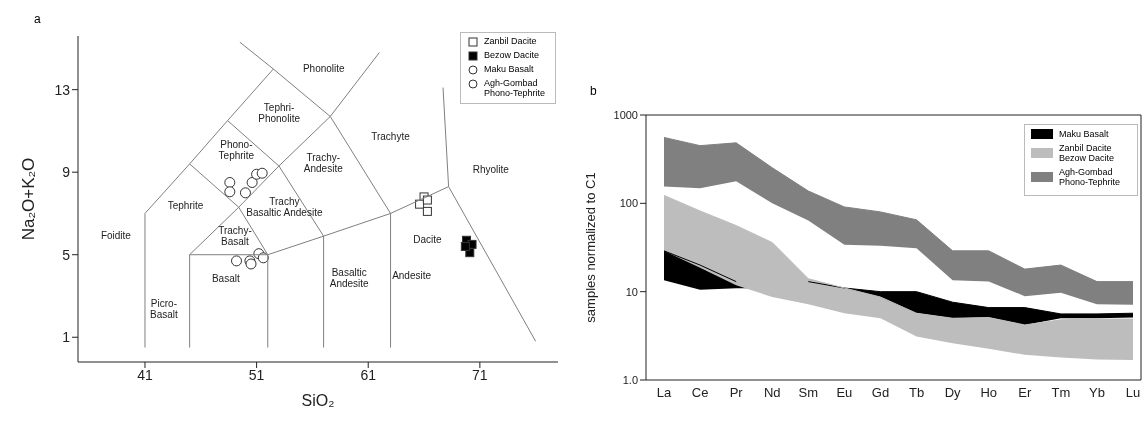 The image size is (1148, 424). What do you see at coordinates (256, 374) in the screenshot?
I see `x-tick-label: 51` at bounding box center [256, 374].